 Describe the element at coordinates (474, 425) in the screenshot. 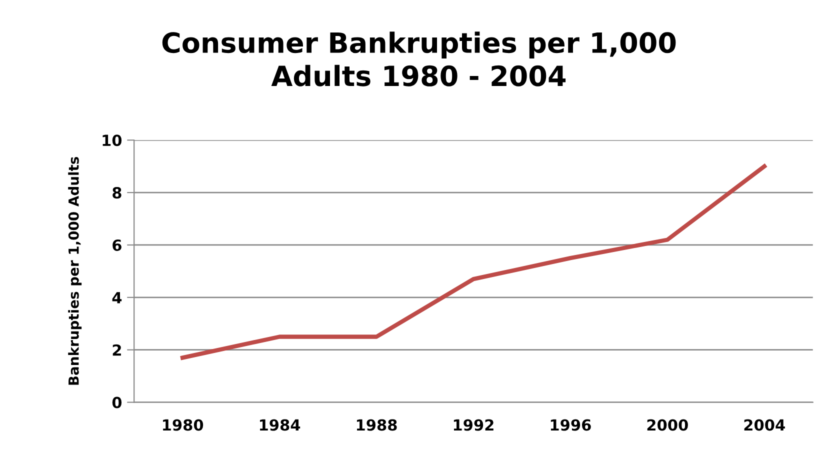

I see `x-tick-label: 1992` at that location.